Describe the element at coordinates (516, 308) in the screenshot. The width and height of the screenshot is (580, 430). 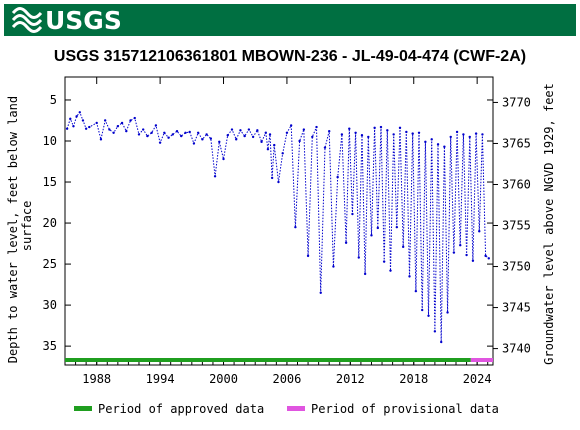
I see `y2-tick-label: 3745` at that location.